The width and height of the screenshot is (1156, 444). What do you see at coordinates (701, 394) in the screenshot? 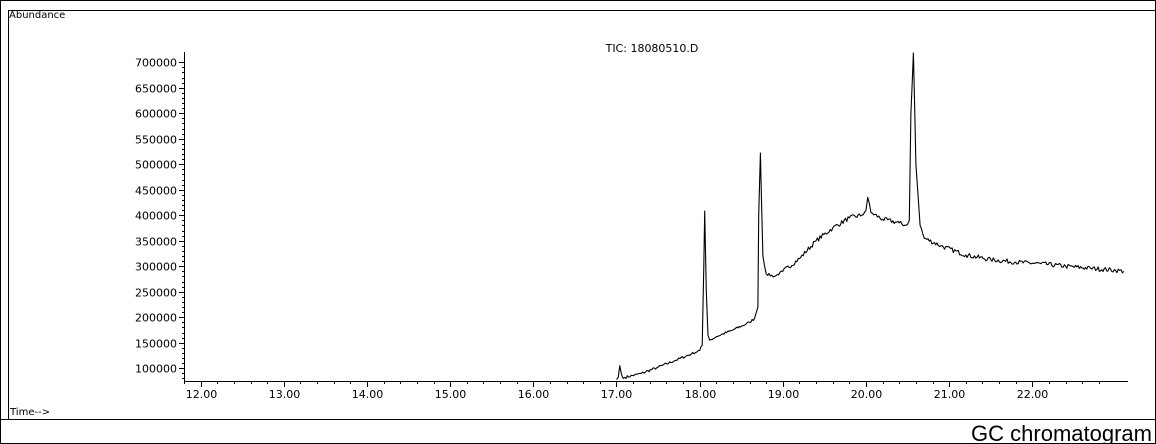
I see `x-tick-label: 18.00` at bounding box center [701, 394].